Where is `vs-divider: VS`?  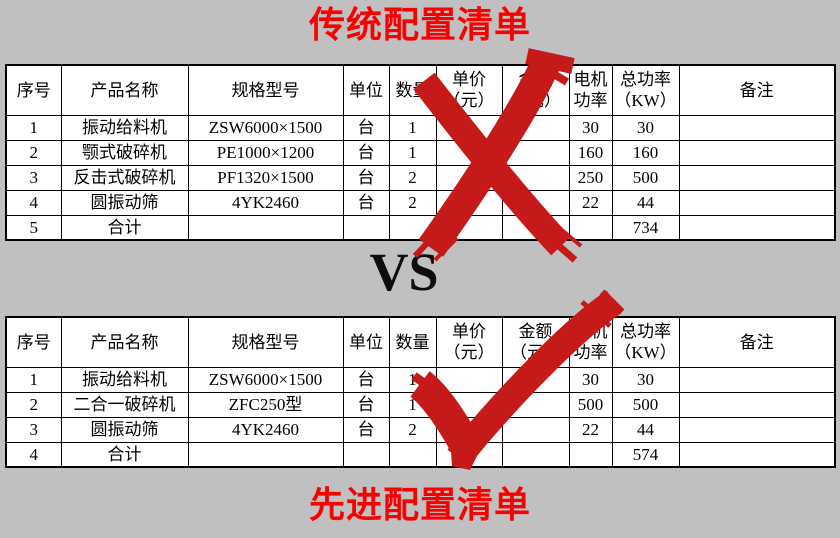 vs-divider: VS is located at coordinates (420, 272).